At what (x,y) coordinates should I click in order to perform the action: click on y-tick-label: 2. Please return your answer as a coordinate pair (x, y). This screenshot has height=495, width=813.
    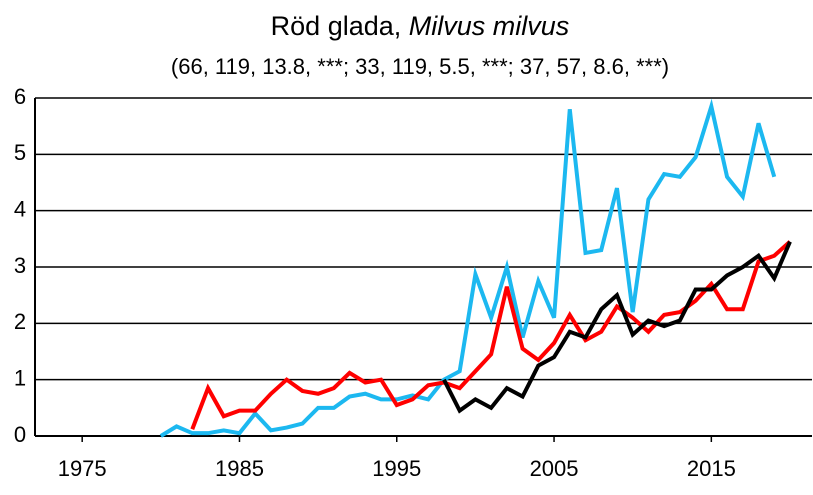
    Looking at the image, I should click on (20, 321).